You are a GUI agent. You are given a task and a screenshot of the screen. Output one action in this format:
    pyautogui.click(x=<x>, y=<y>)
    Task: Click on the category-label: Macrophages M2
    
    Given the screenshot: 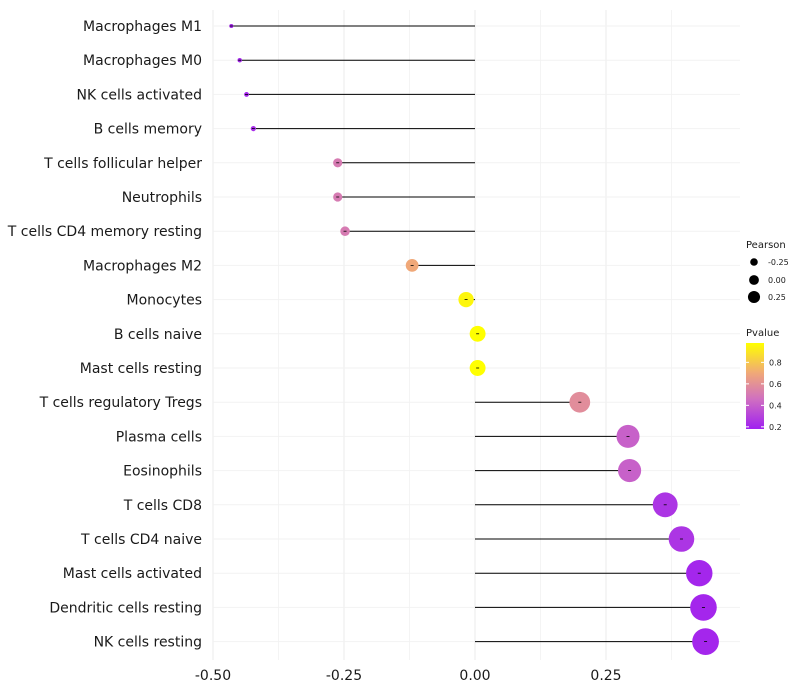 What is the action you would take?
    pyautogui.click(x=142, y=266)
    